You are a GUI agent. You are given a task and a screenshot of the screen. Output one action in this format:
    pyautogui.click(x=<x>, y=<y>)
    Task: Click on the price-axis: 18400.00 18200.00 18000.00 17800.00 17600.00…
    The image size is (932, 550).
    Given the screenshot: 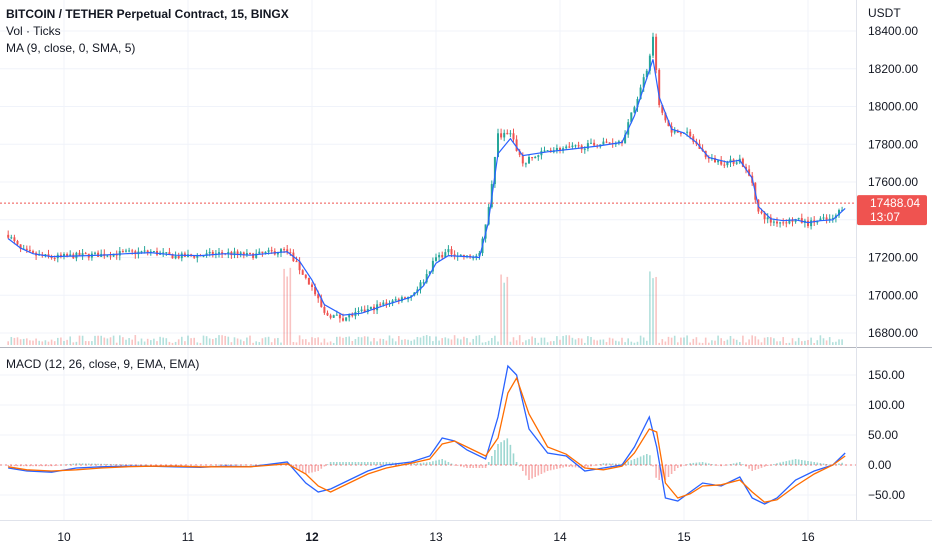 What is the action you would take?
    pyautogui.click(x=893, y=182)
    